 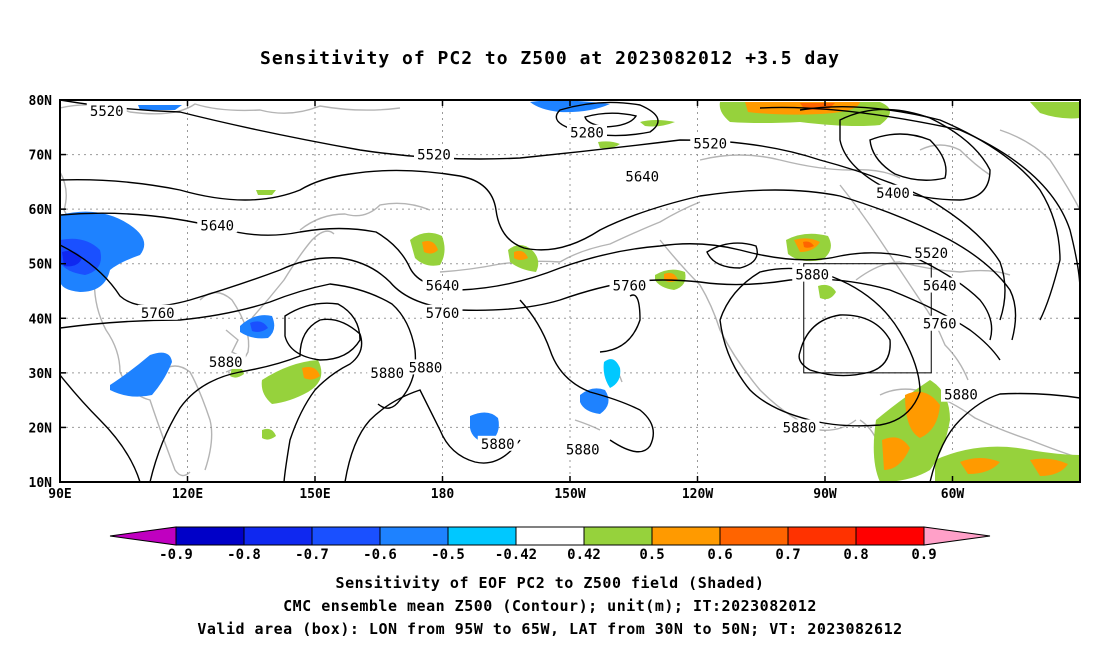 What do you see at coordinates (322, 331) in the screenshot?
I see `contour-high-closed` at bounding box center [322, 331].